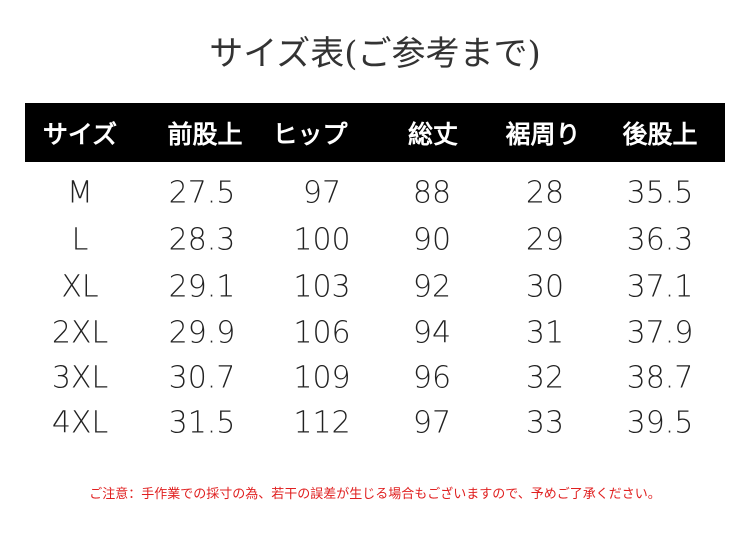 The height and width of the screenshot is (537, 750). Describe the element at coordinates (545, 423) in the screenshot. I see `table-cell: 33` at that location.